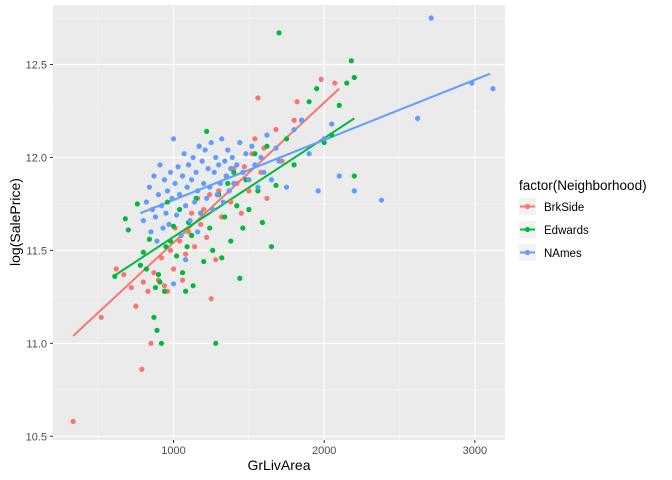  What do you see at coordinates (15, 222) in the screenshot?
I see `y-axis-title: log(SalePrice)` at bounding box center [15, 222].